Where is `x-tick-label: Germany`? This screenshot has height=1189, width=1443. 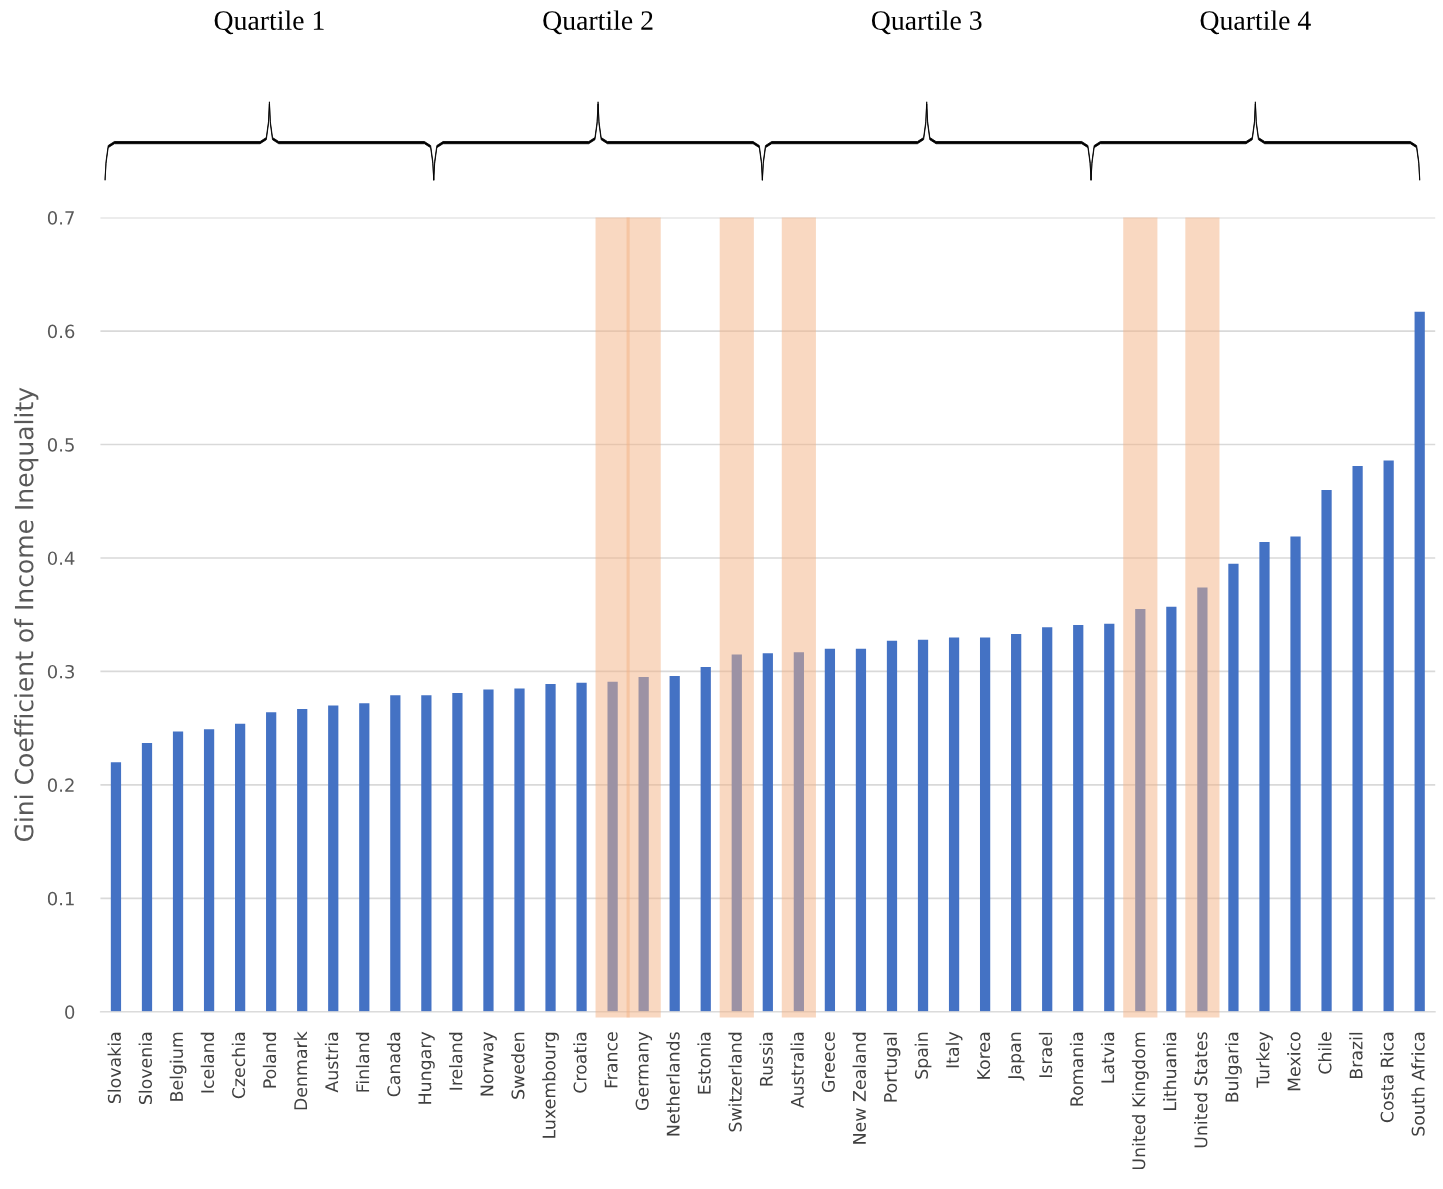
x-tick-label: Germany is located at coordinates (644, 1071).